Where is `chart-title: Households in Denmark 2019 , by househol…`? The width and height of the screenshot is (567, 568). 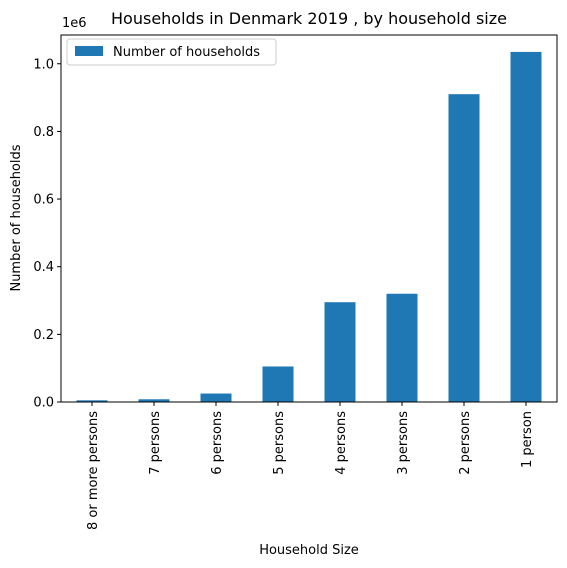
chart-title: Households in Denmark 2019 , by househol… is located at coordinates (309, 18).